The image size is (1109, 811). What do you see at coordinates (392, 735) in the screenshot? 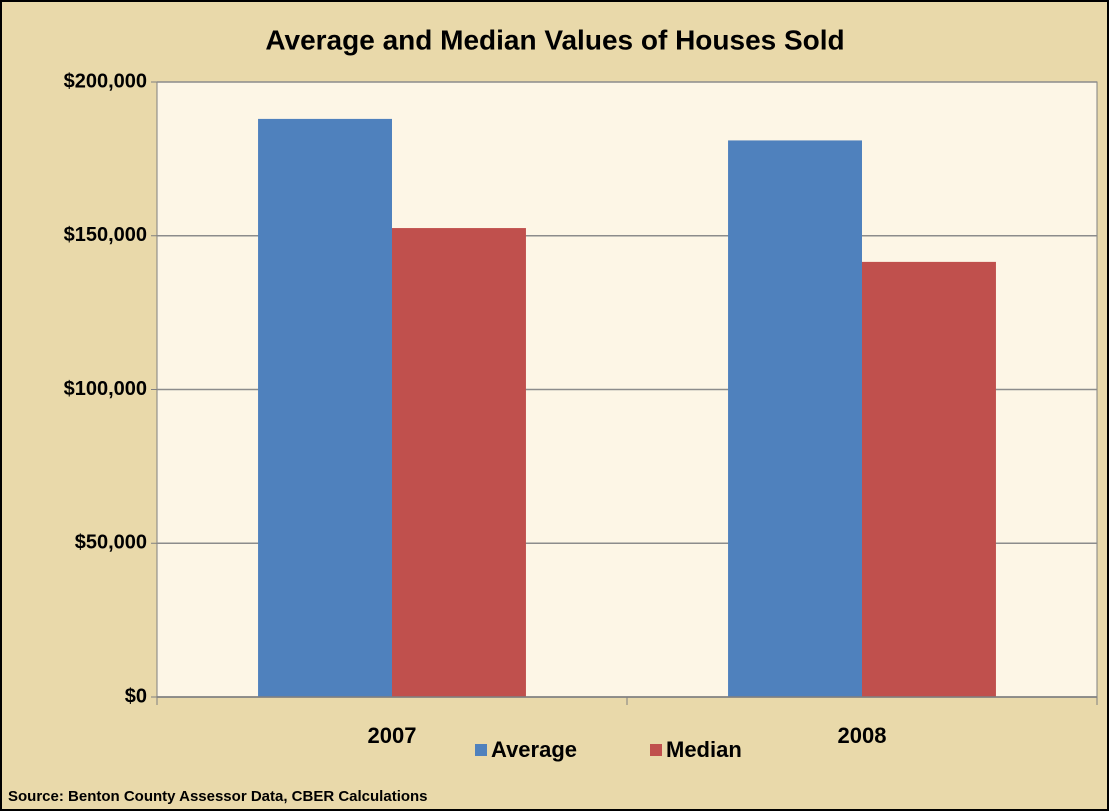
I see `x-tick-label: 2007` at bounding box center [392, 735].